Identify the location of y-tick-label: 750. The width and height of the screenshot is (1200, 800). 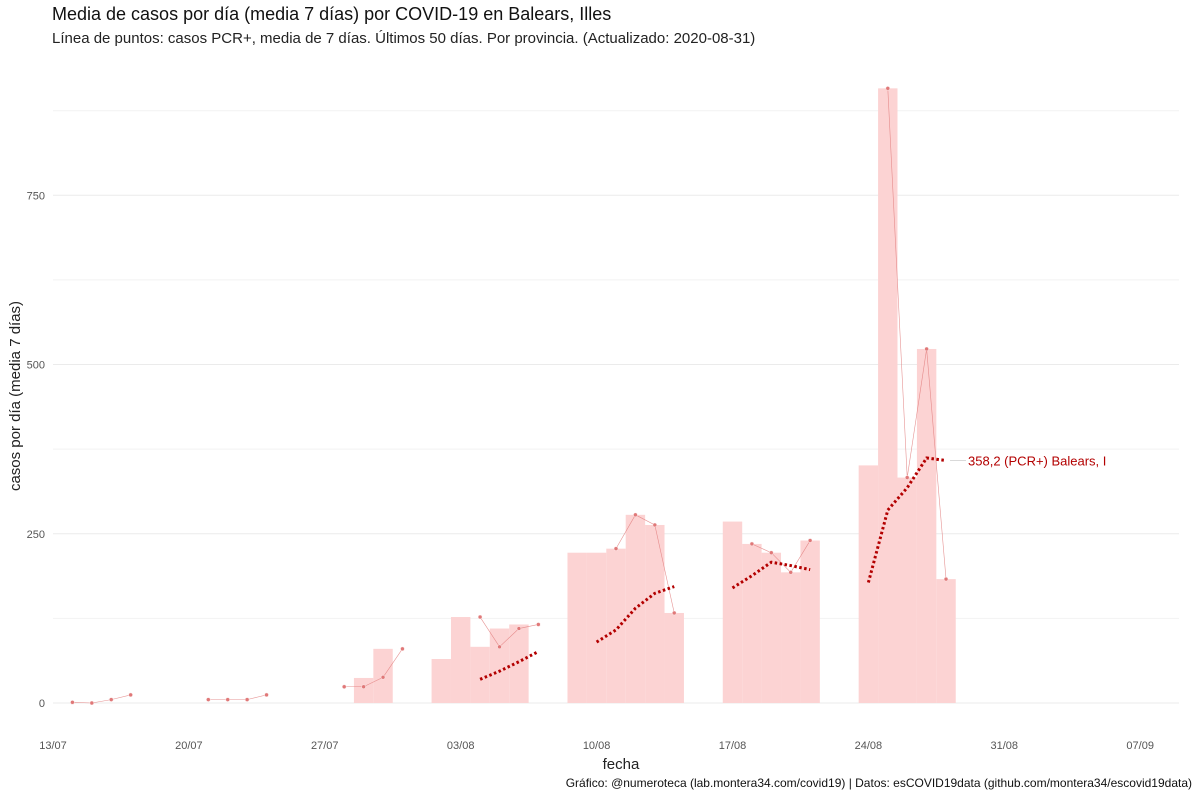
(36, 196).